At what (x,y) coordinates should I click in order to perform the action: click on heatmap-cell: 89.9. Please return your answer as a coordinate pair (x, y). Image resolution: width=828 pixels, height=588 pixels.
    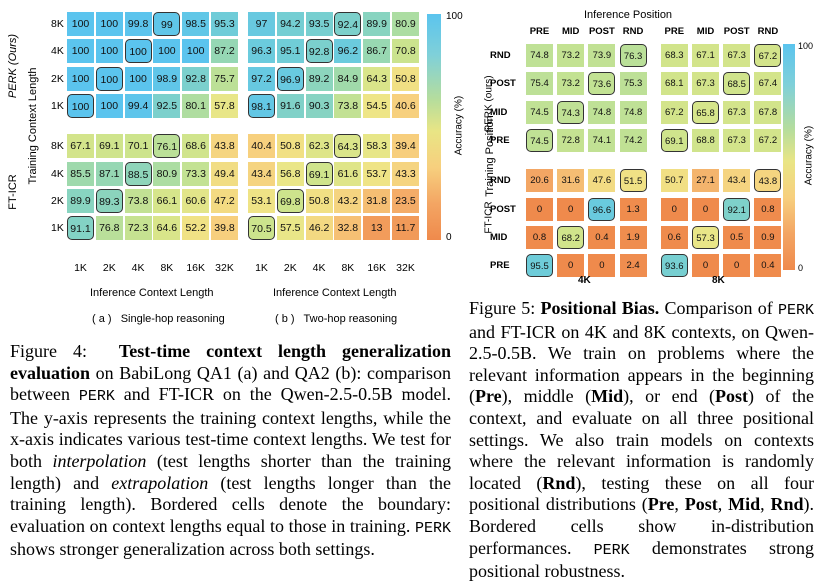
    Looking at the image, I should click on (80, 200).